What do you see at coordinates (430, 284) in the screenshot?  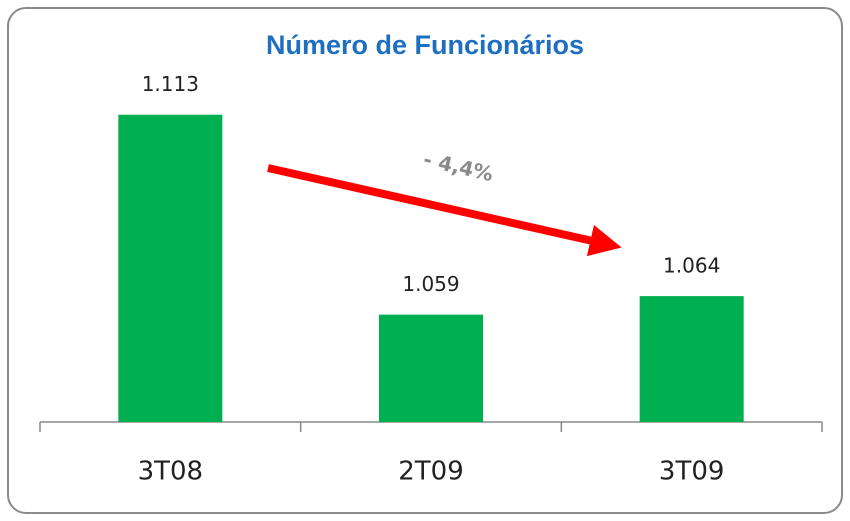 I see `value-label: 1.059` at bounding box center [430, 284].